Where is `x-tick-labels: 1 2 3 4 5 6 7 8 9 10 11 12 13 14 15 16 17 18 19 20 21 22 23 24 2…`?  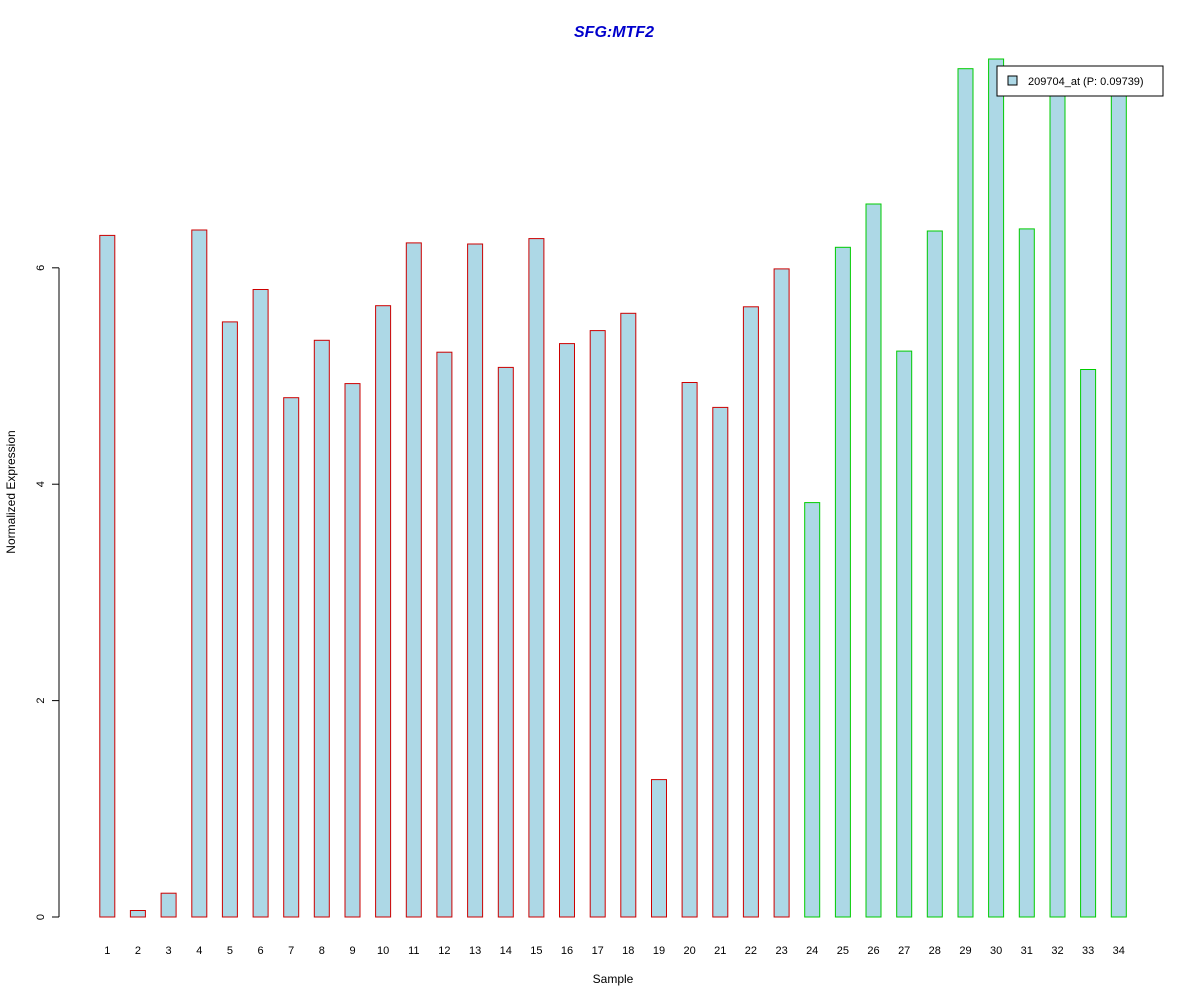
x-tick-labels: 1 2 3 4 5 6 7 8 9 10 11 12 13 14 15 16 17 18 19 20 21 22 23 24 2… is located at coordinates (614, 951).